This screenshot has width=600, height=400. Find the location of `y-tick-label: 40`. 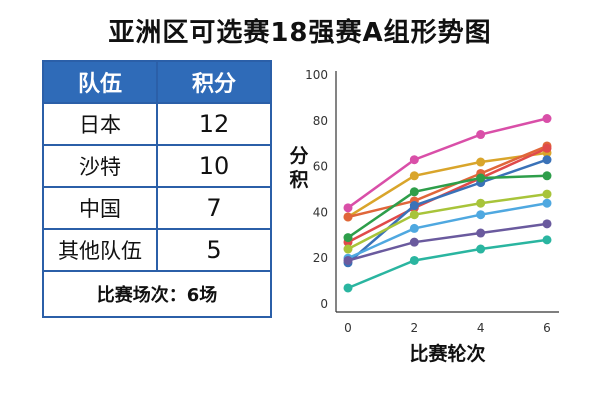

y-tick-label: 40 is located at coordinates (320, 212).